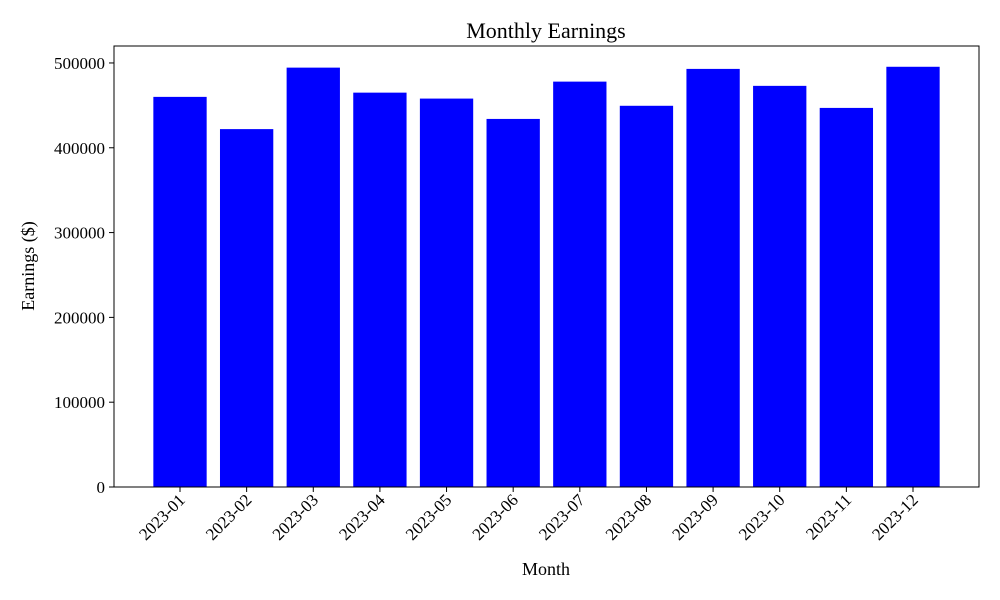  What do you see at coordinates (362, 517) in the screenshot?
I see `x-tick-label: 2023-04` at bounding box center [362, 517].